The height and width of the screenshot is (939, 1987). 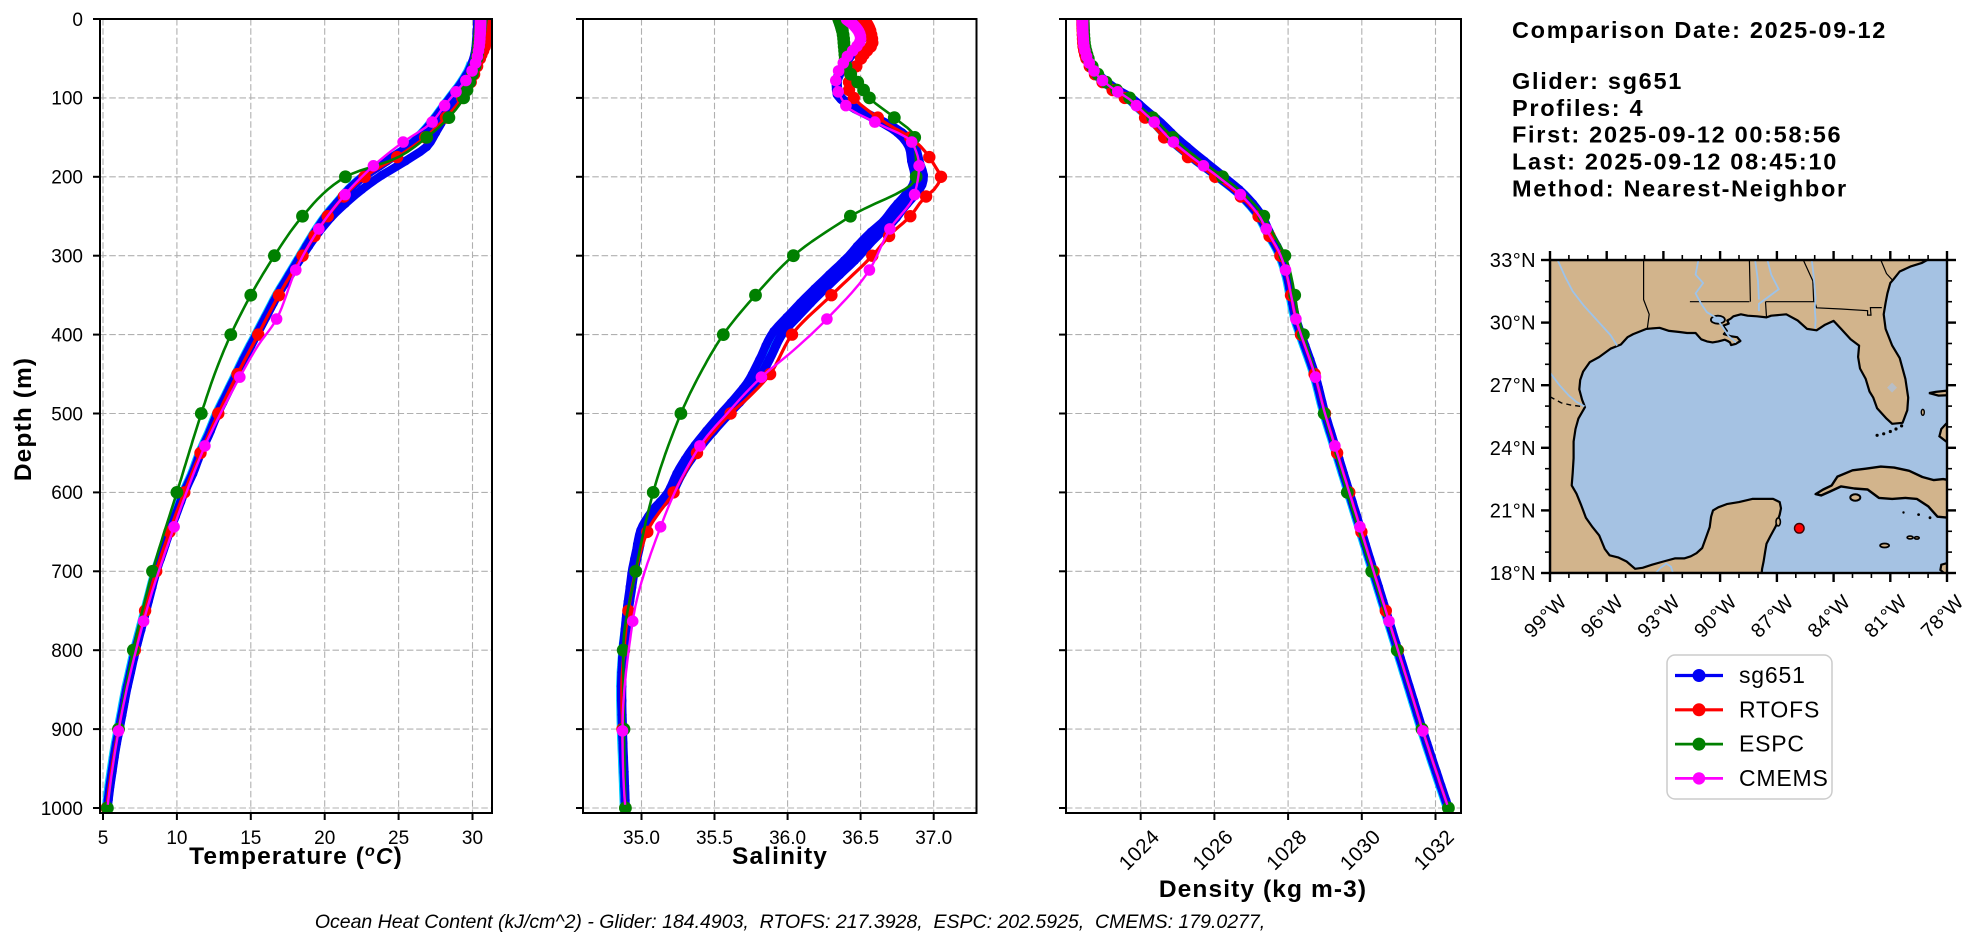 What do you see at coordinates (1513, 449) in the screenshot?
I see `svg-text: 24°N` at bounding box center [1513, 449].